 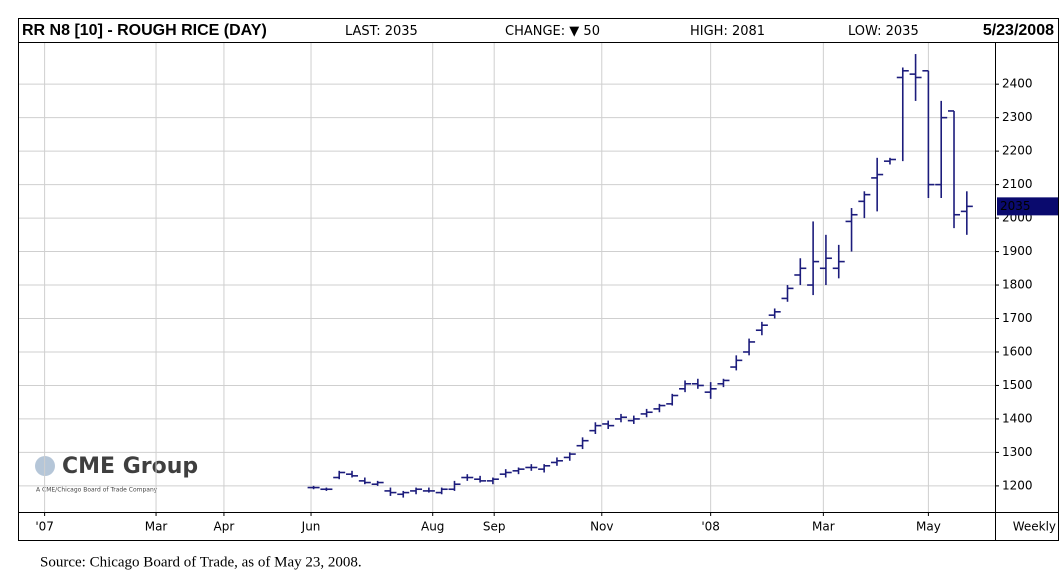 I want to click on y-tick-label: 1500, so click(x=1017, y=385).